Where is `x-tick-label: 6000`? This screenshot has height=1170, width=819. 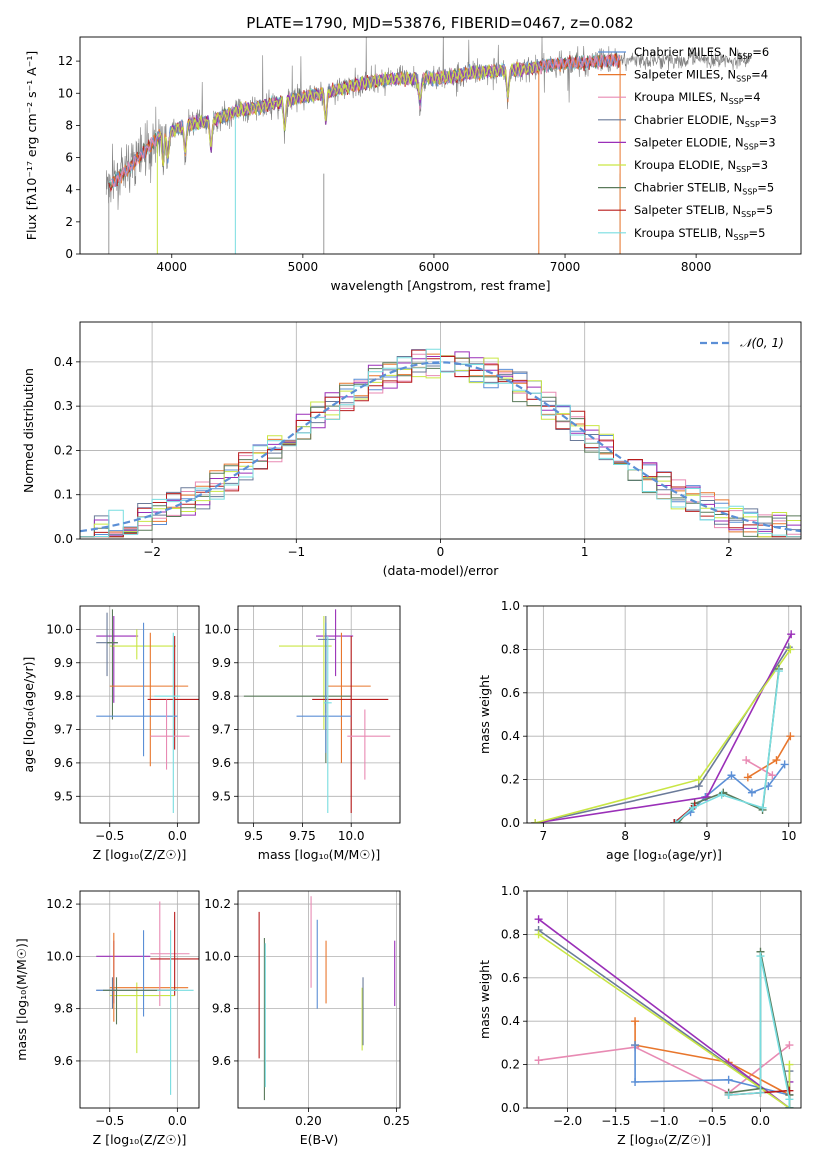 x-tick-label: 6000 is located at coordinates (434, 267).